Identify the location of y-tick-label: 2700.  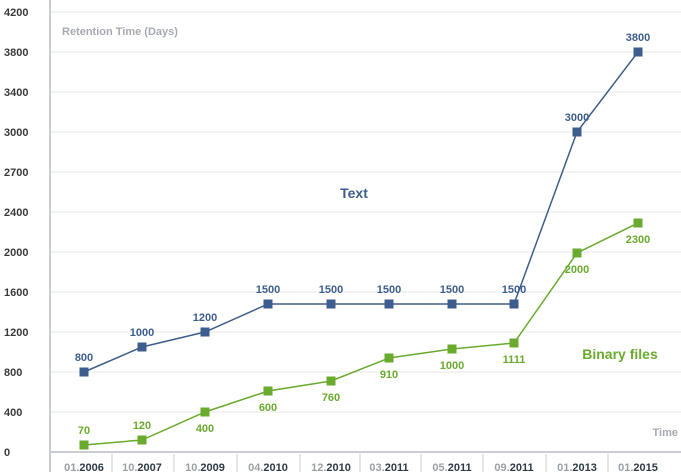
(16, 173).